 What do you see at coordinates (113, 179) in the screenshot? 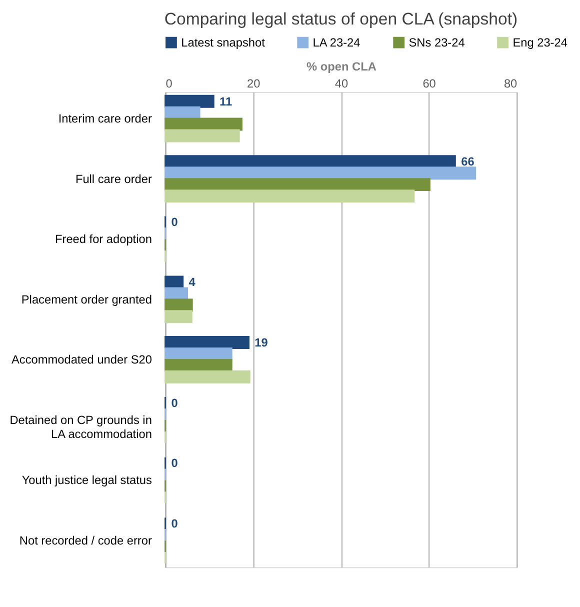
I see `y-tick-label: Full care order` at bounding box center [113, 179].